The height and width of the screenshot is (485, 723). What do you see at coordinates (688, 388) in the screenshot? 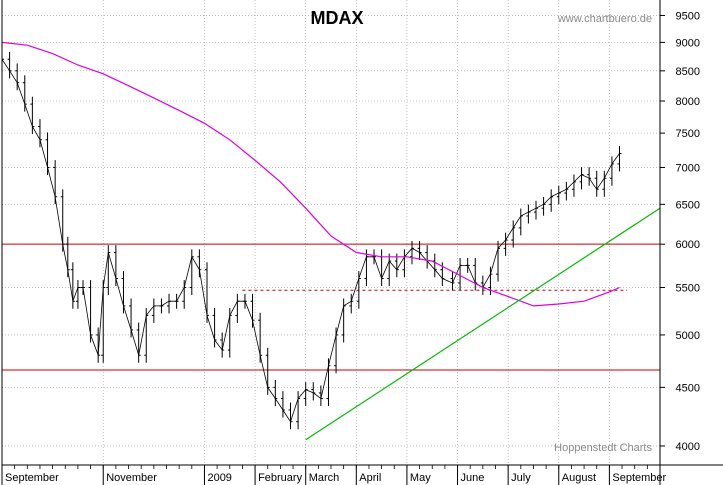
I see `y-tick-label: 4500` at bounding box center [688, 388].